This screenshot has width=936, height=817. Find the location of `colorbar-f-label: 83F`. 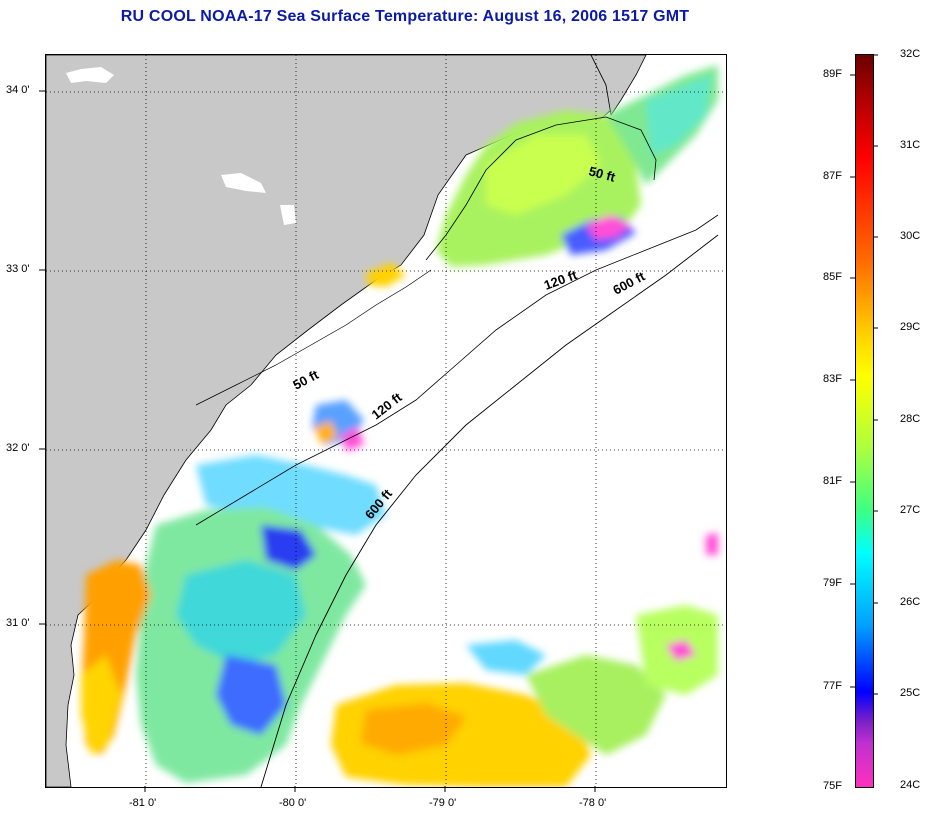

colorbar-f-label: 83F is located at coordinates (832, 379).